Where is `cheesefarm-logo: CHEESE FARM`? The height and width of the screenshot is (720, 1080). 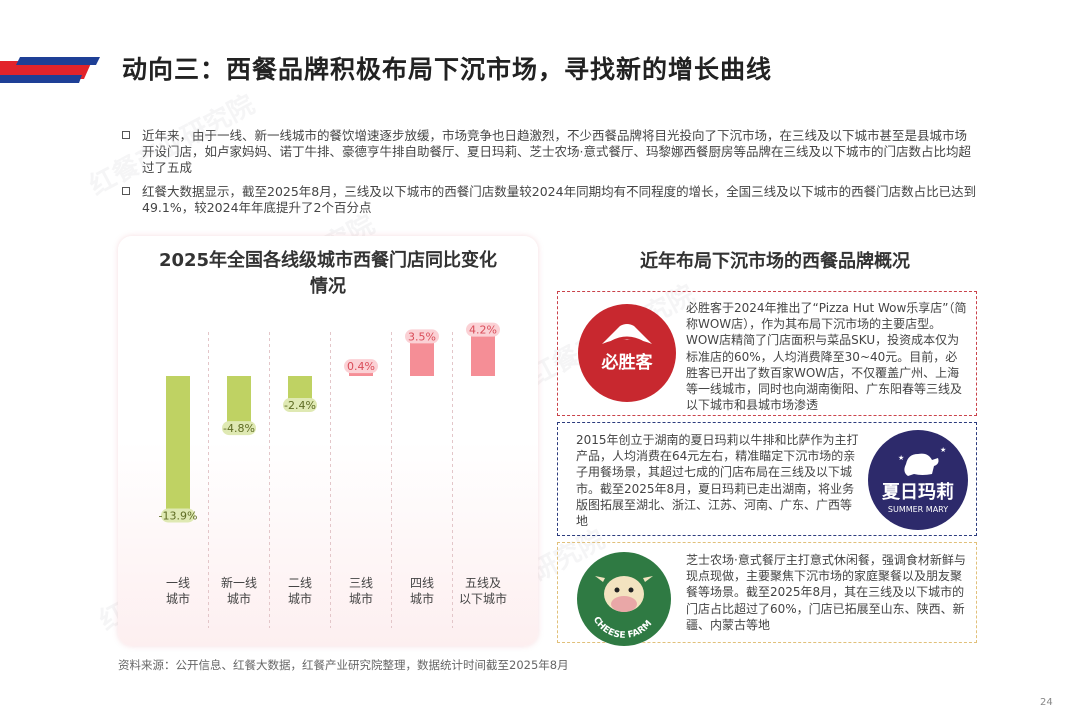
cheesefarm-logo: CHEESE FARM is located at coordinates (624, 599).